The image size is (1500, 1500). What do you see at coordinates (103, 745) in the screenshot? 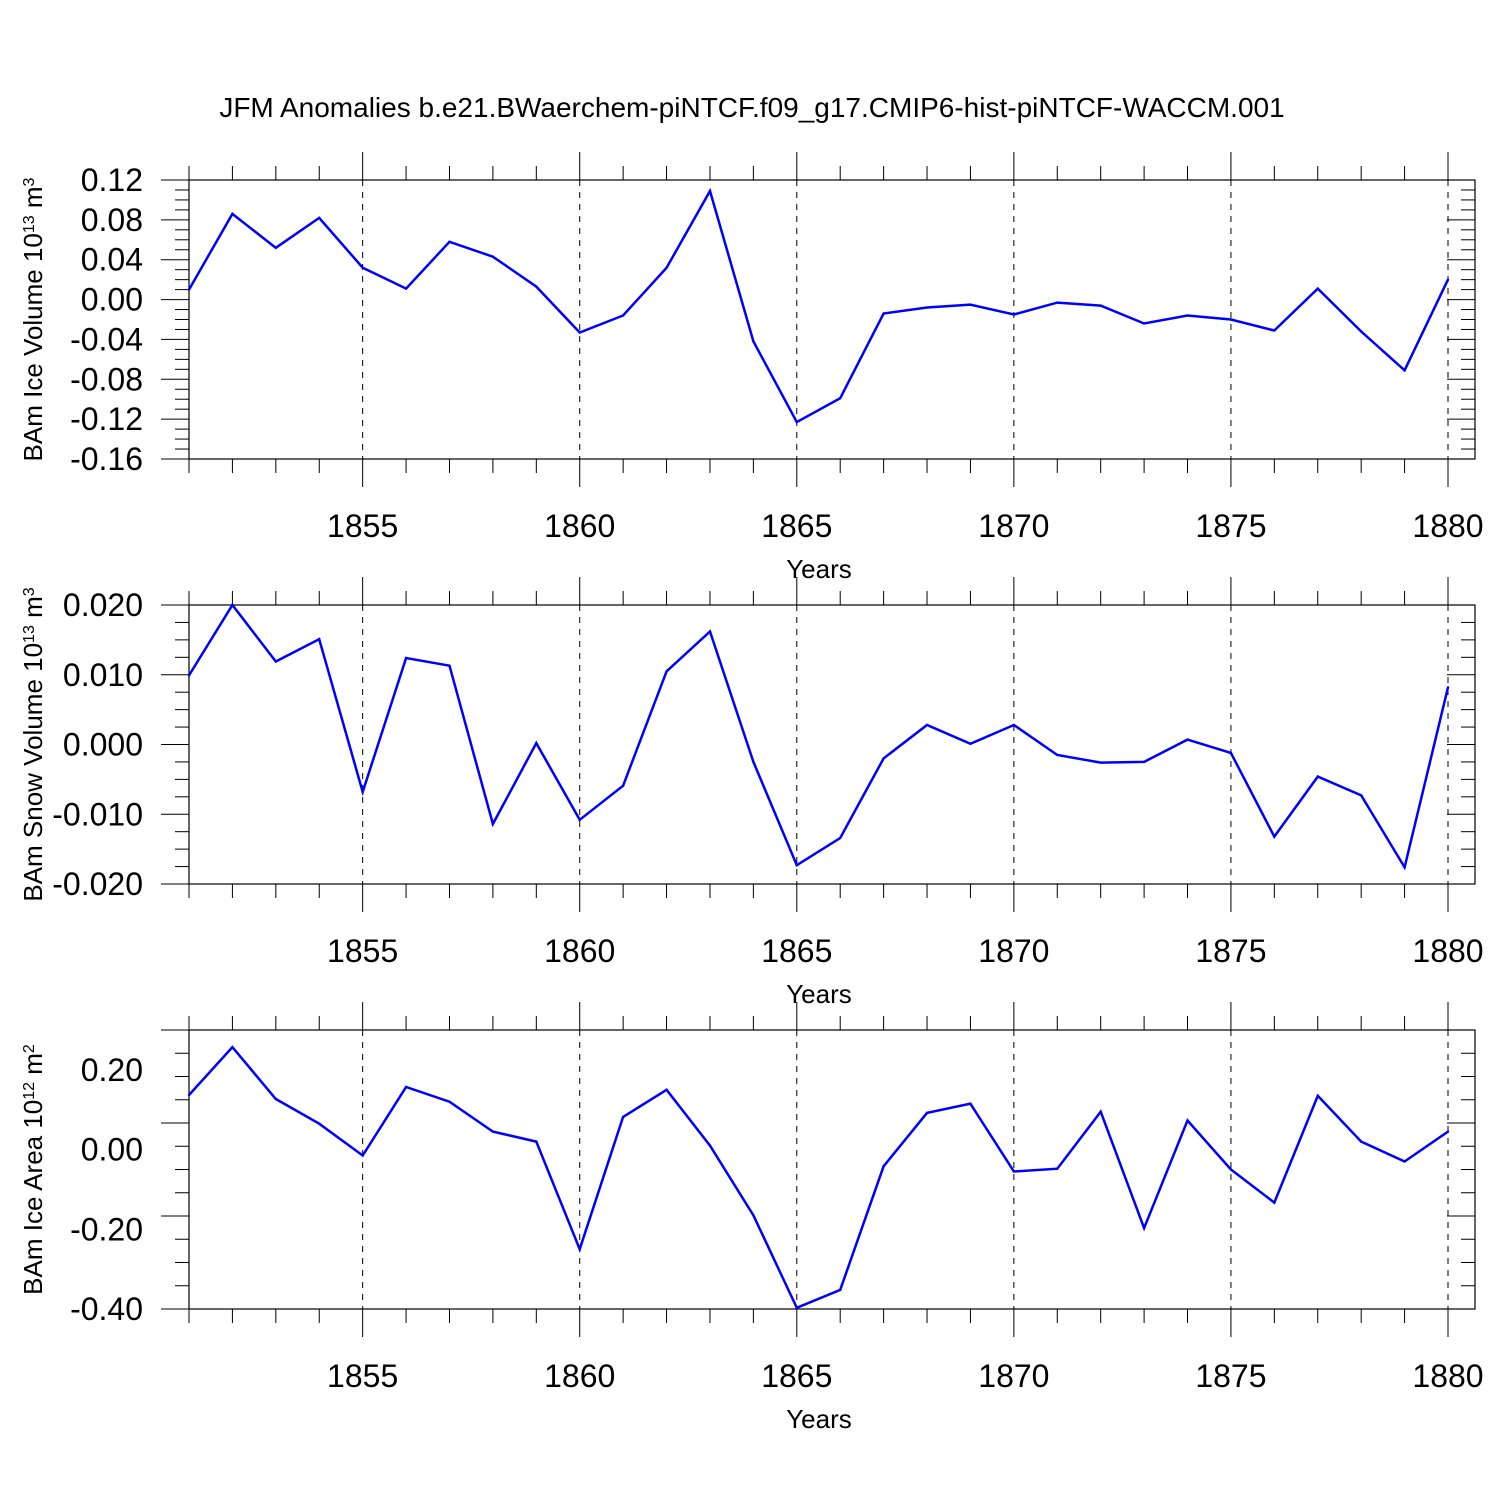
I see `y-tick-label: 0.000` at bounding box center [103, 745].